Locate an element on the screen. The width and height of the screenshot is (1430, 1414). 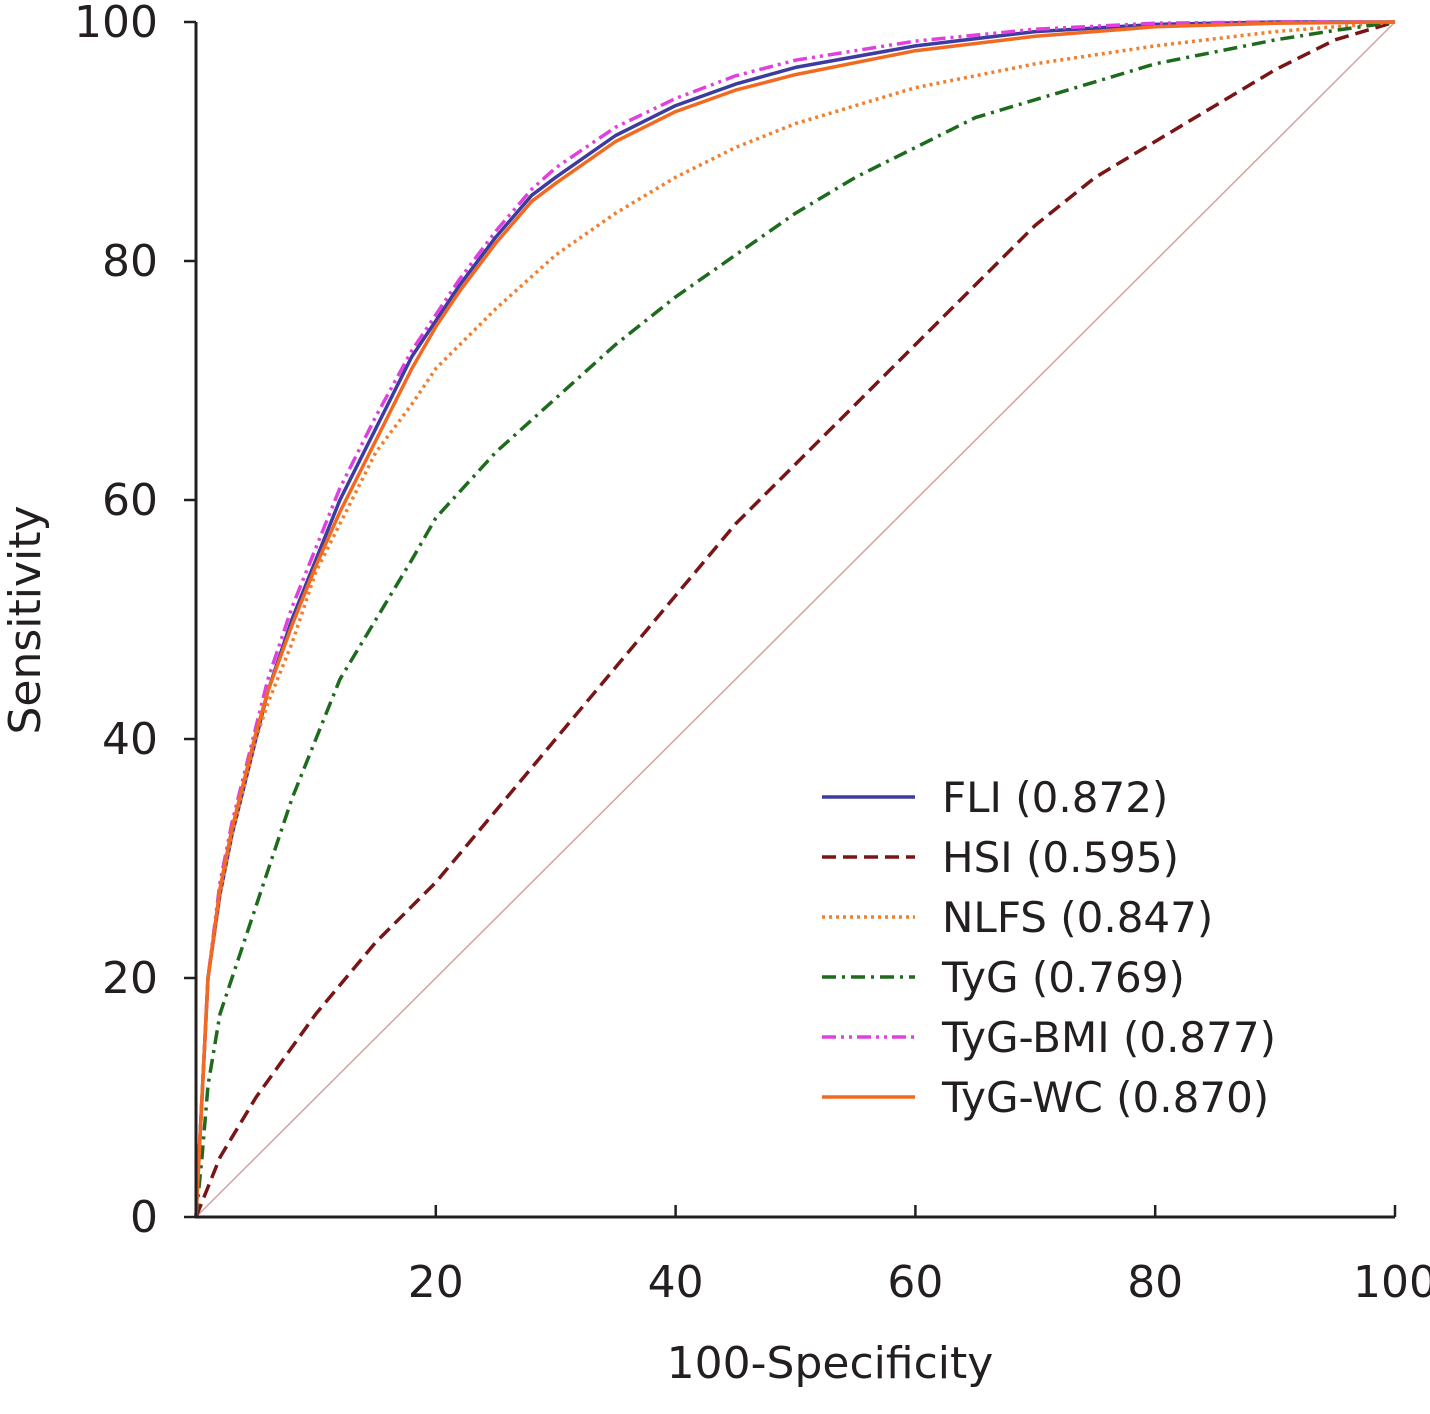
x-axis-title: 100-Specificity is located at coordinates (830, 1363).